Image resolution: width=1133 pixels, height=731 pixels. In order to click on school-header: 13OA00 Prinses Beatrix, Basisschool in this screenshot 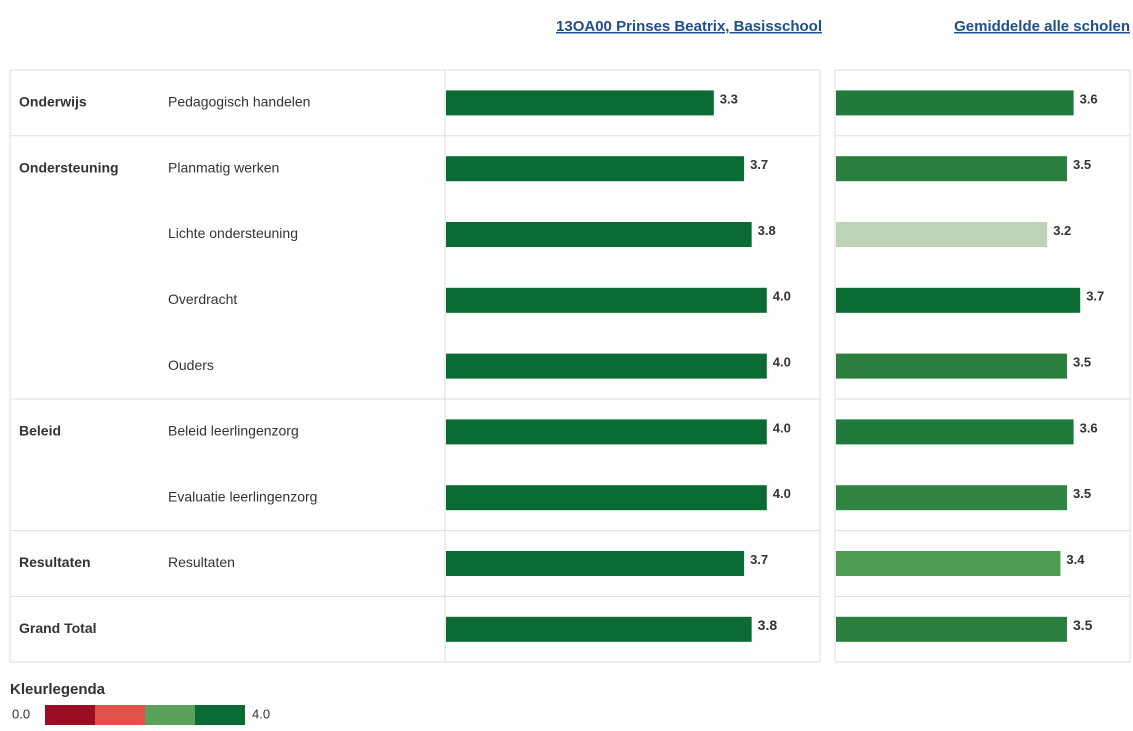, I will do `click(689, 26)`.